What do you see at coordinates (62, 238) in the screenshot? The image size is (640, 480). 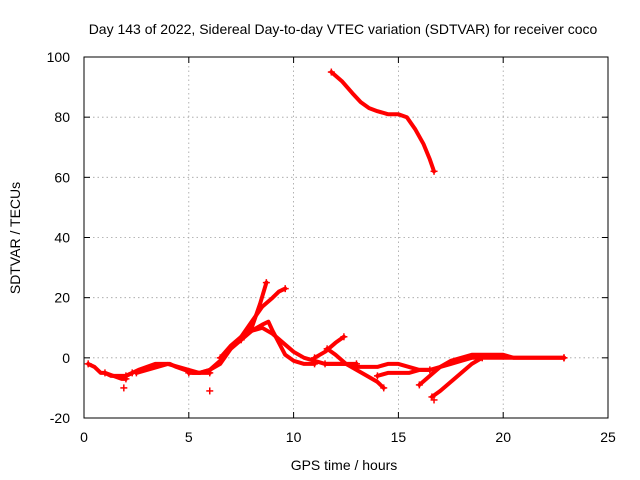 I see `y-tick-label: 40` at bounding box center [62, 238].